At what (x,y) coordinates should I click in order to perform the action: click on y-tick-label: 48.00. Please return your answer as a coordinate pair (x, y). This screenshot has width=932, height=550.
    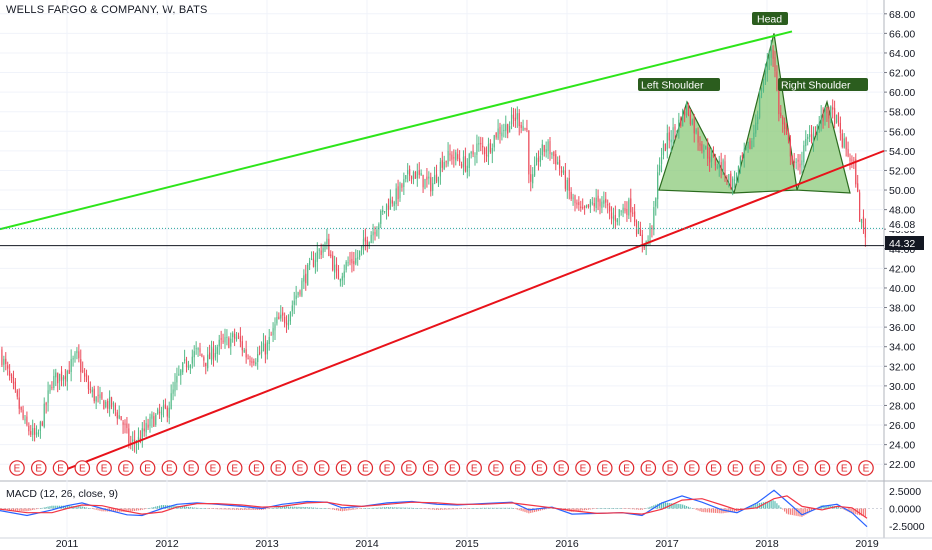
    Looking at the image, I should click on (902, 211).